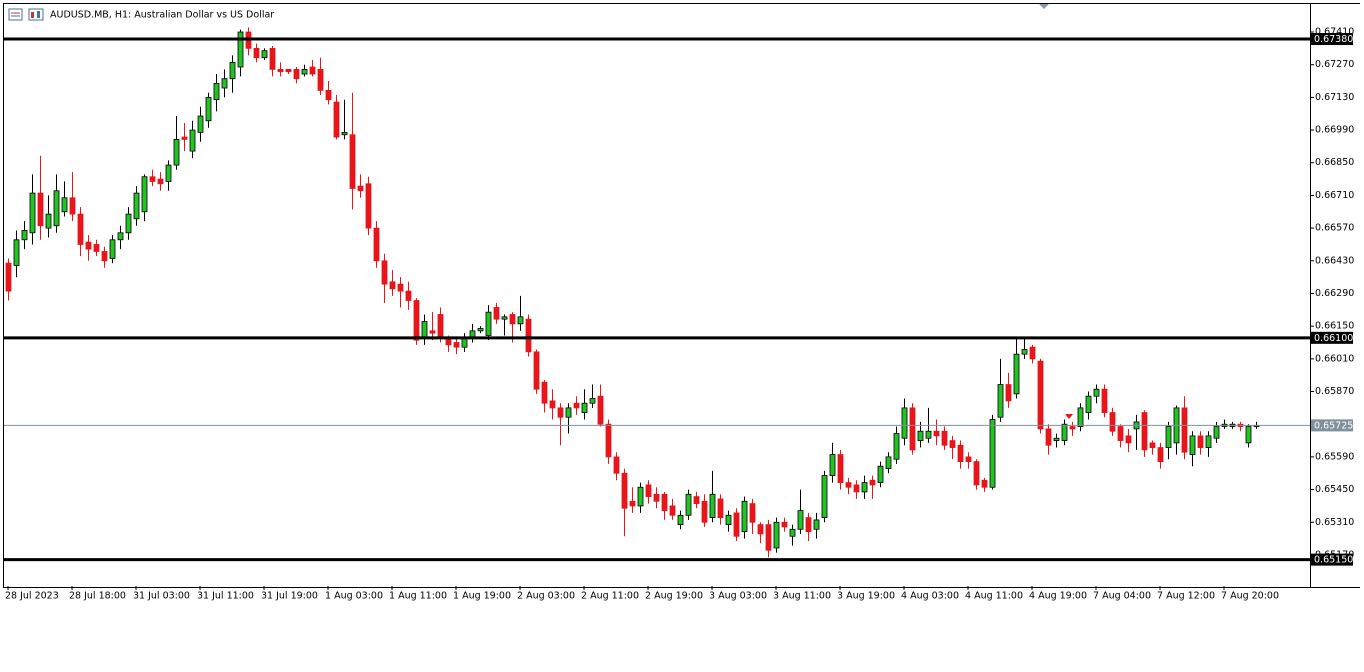 The width and height of the screenshot is (1364, 672). Describe the element at coordinates (1334, 293) in the screenshot. I see `y-tick-label: 0.66290` at that location.